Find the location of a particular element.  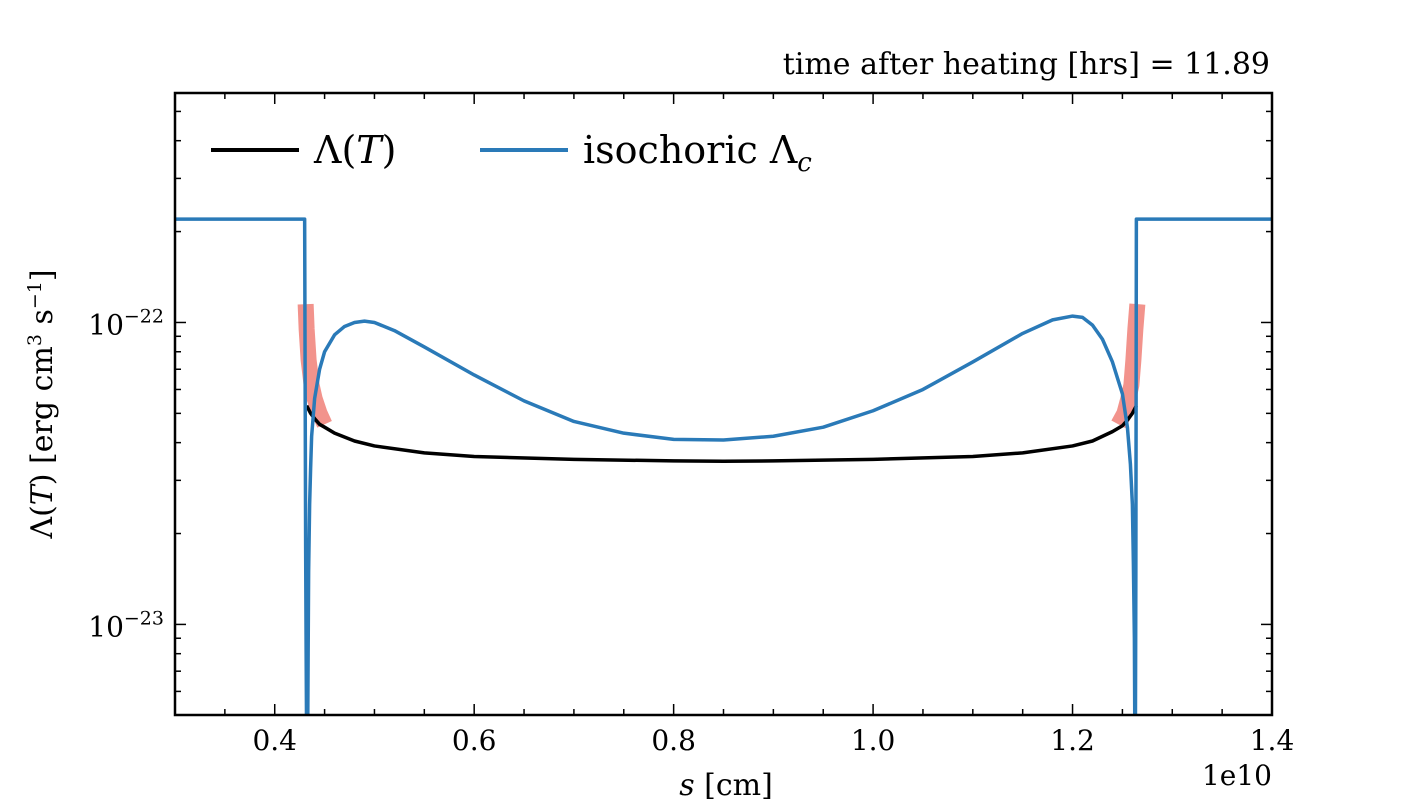

x-tick-label: 1.2 is located at coordinates (1072, 740).